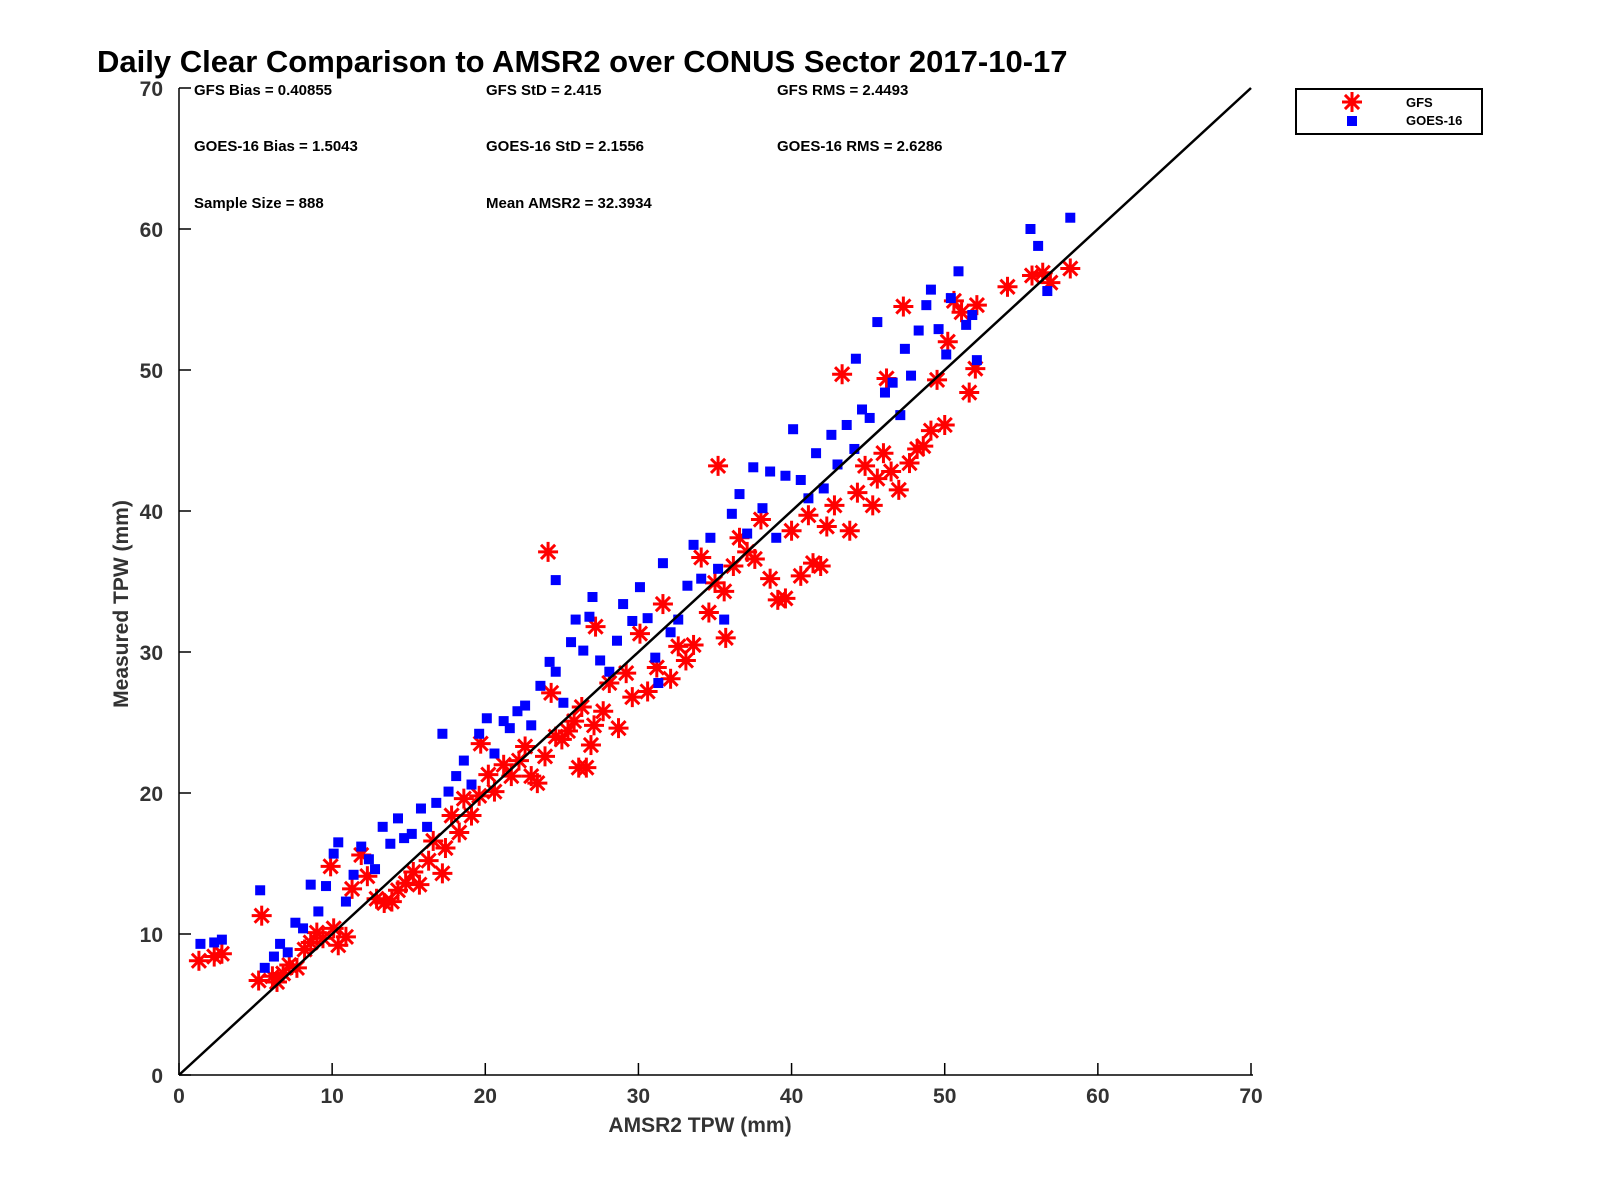 This screenshot has width=1600, height=1200. Describe the element at coordinates (1389, 111) in the screenshot. I see `legend-box` at that location.